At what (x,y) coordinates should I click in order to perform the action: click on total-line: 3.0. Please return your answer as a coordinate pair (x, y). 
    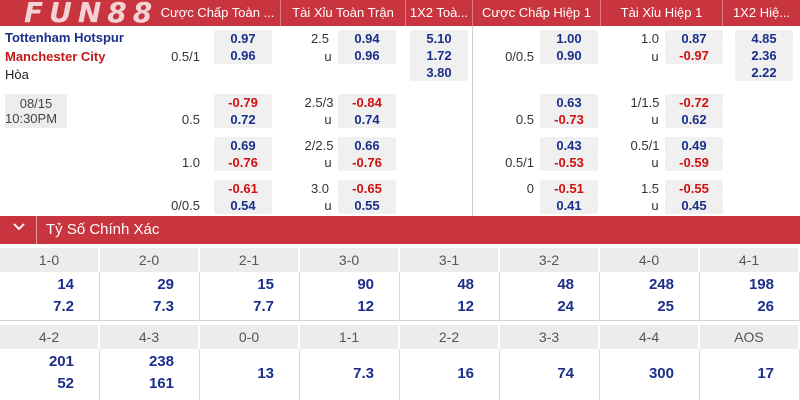
    Looking at the image, I should click on (320, 188).